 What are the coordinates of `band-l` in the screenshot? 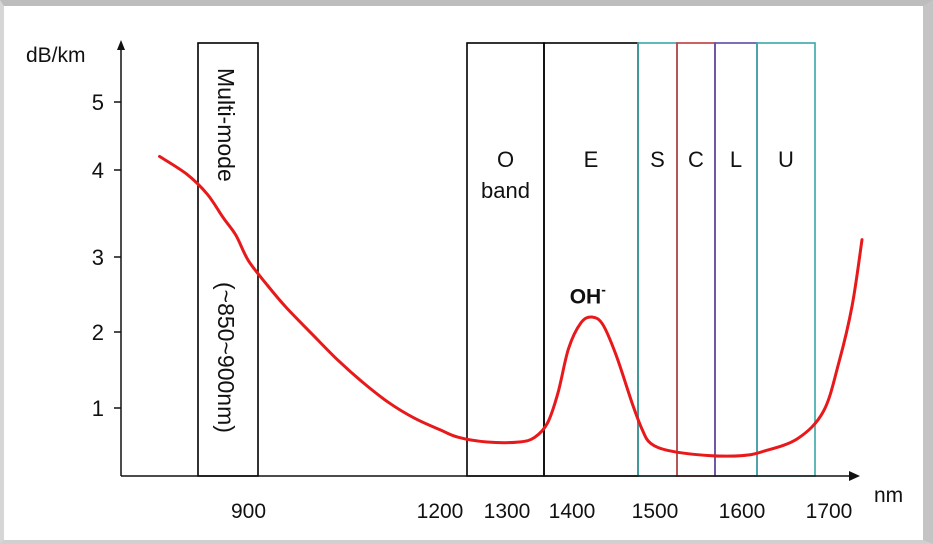 It's located at (736, 259).